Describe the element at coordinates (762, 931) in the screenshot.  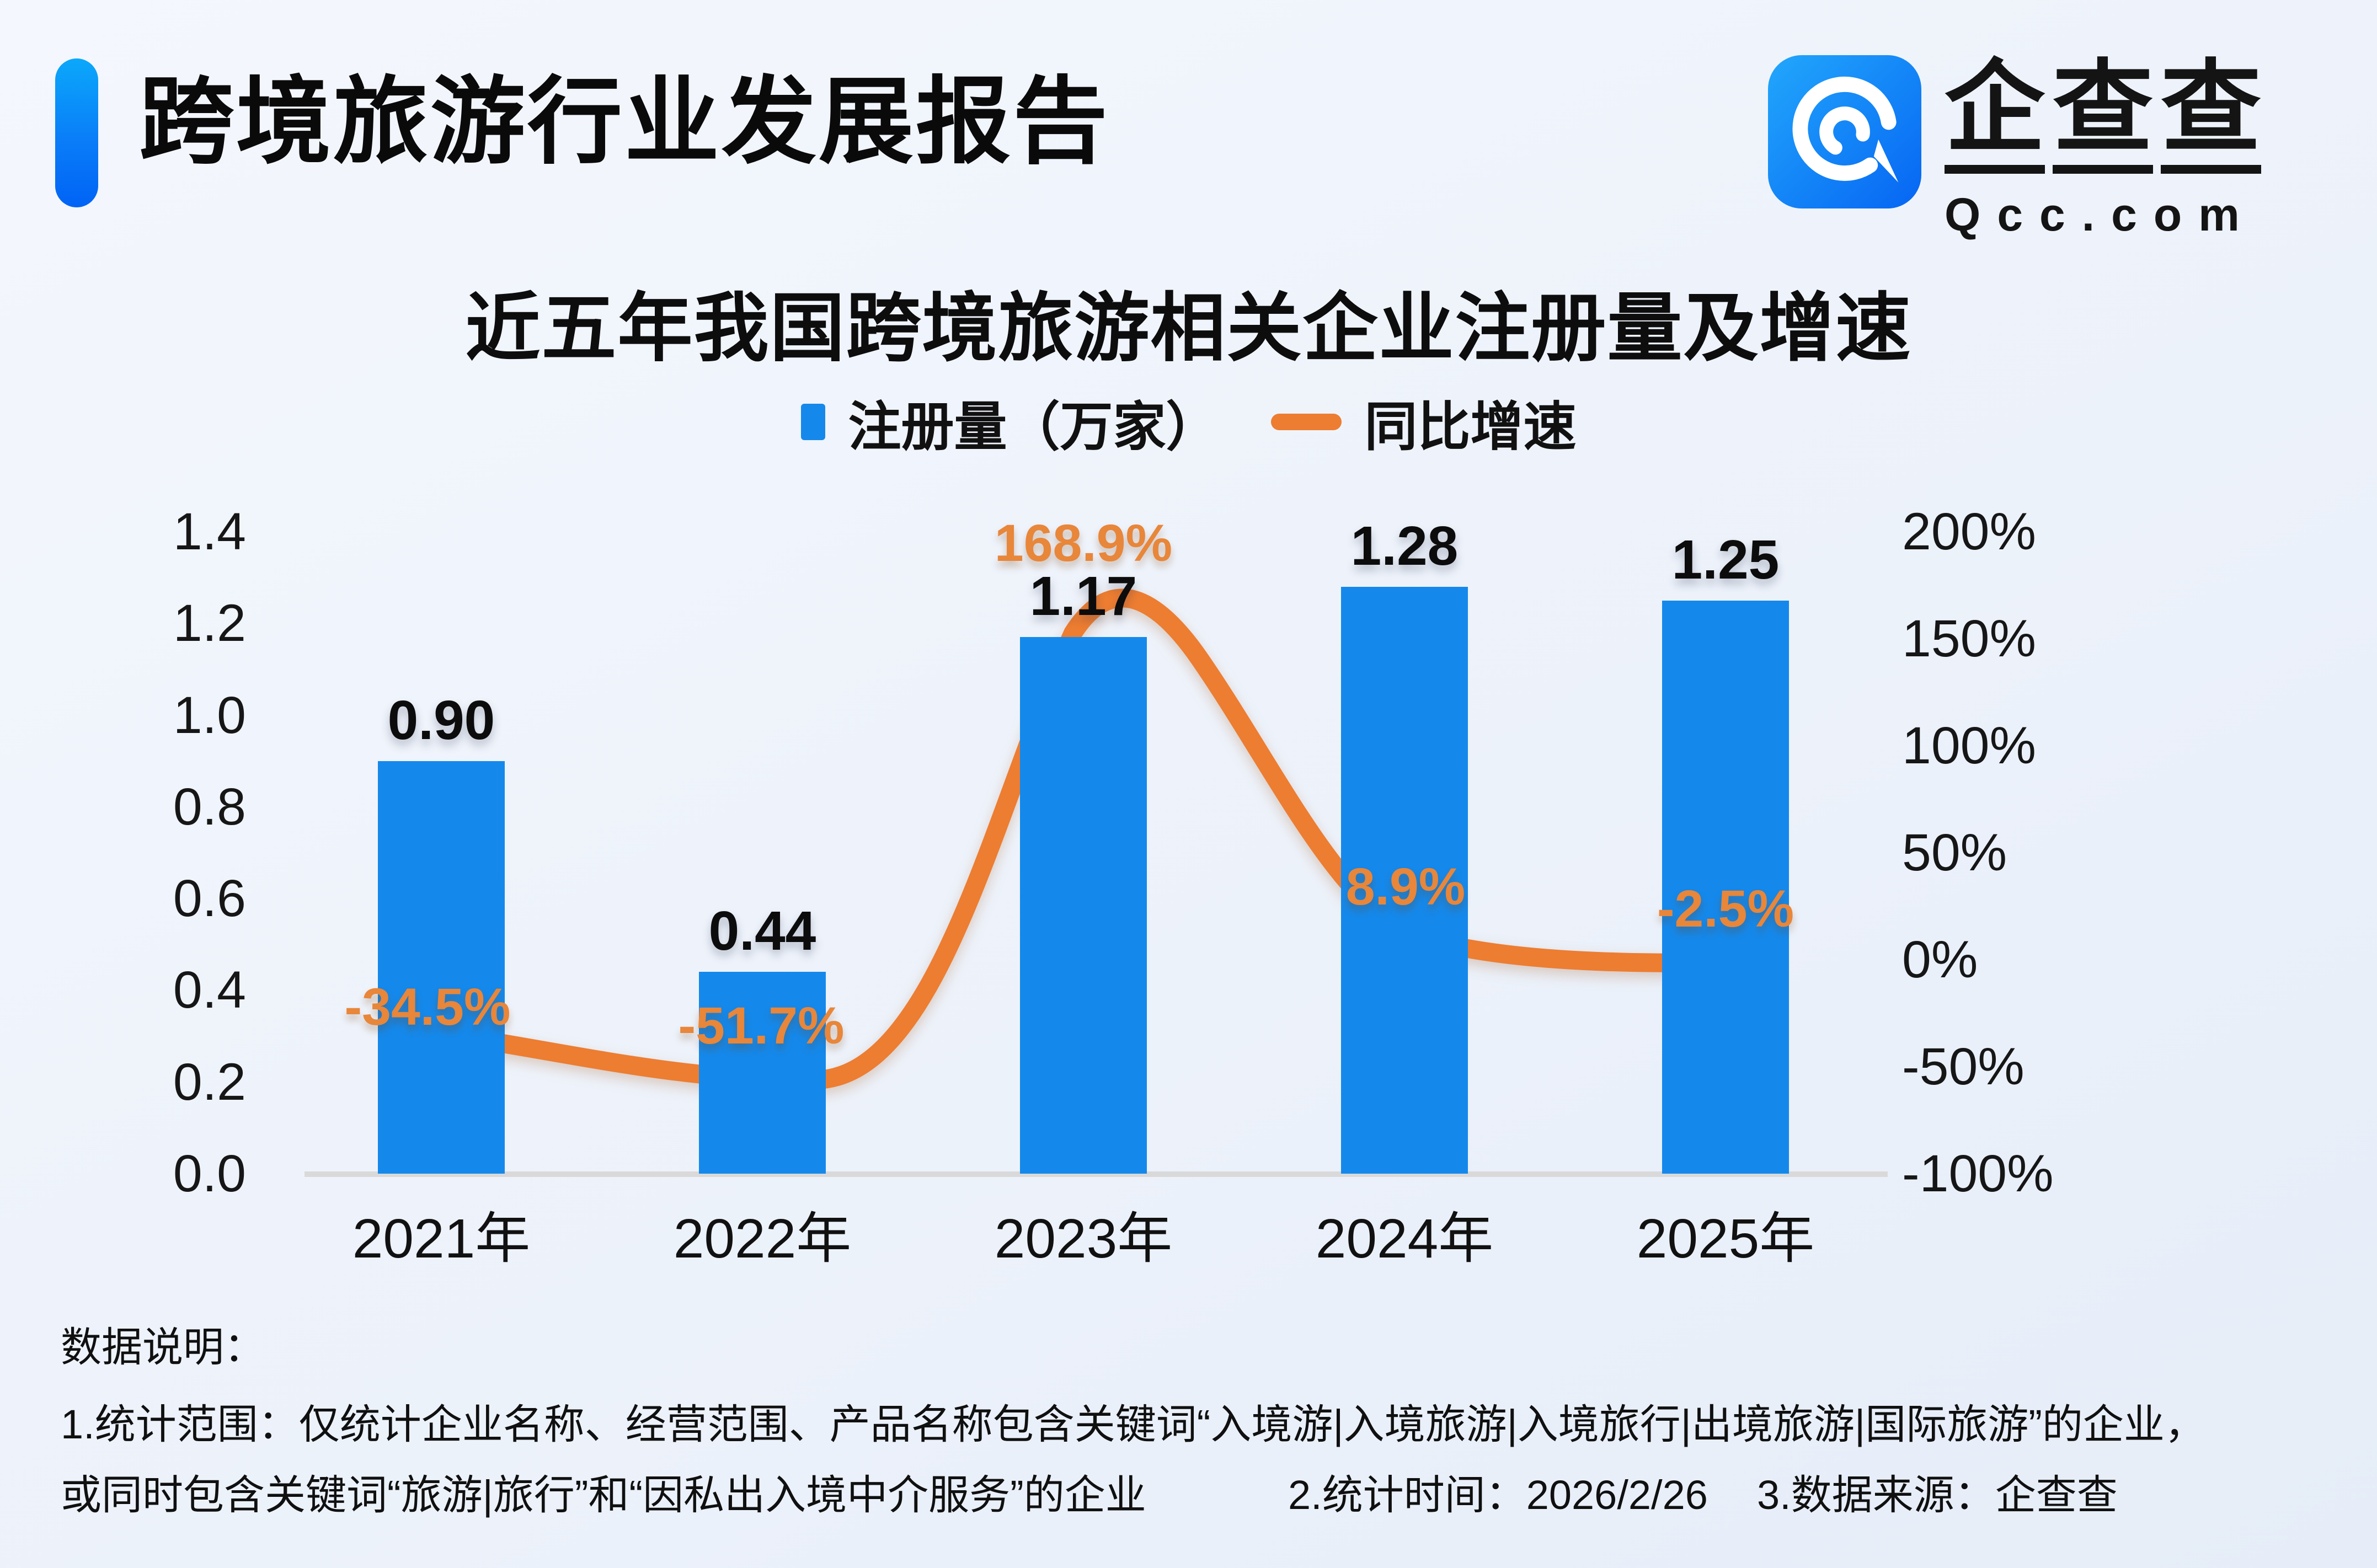
I see `bar-value-label: 0.44` at that location.